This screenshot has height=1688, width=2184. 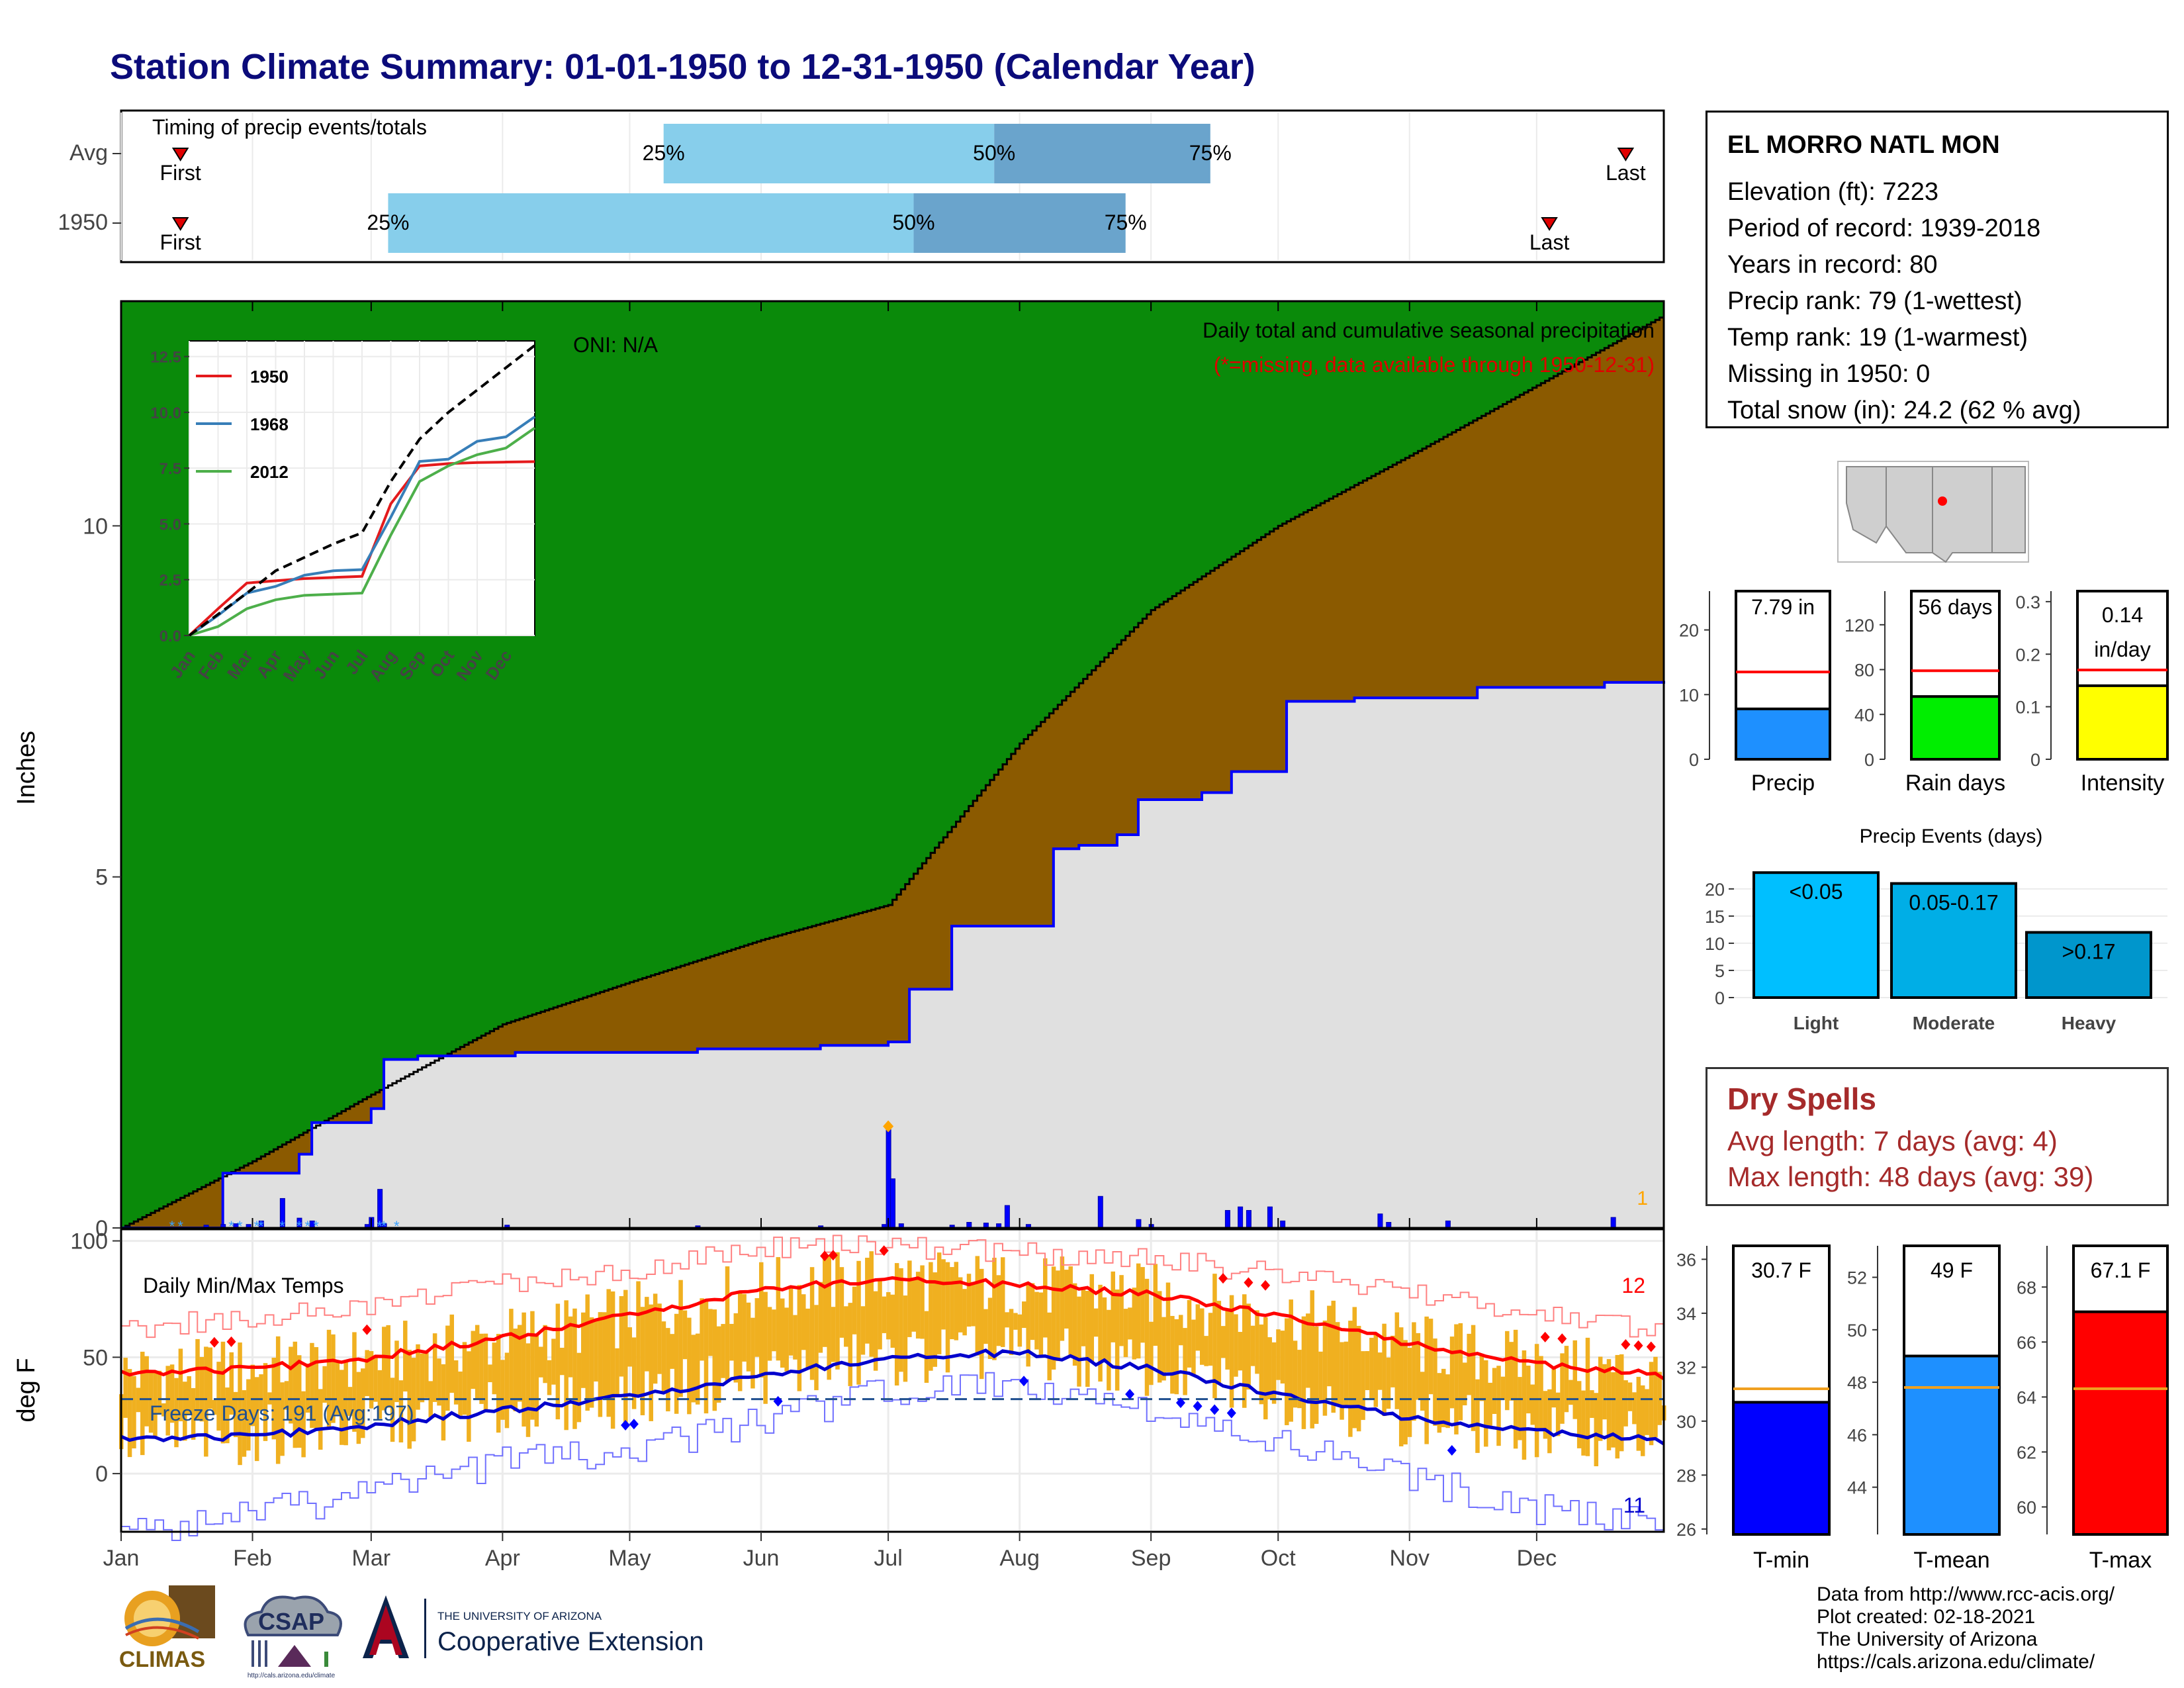 I want to click on credit-university: The University of Arizona, so click(x=1928, y=1639).